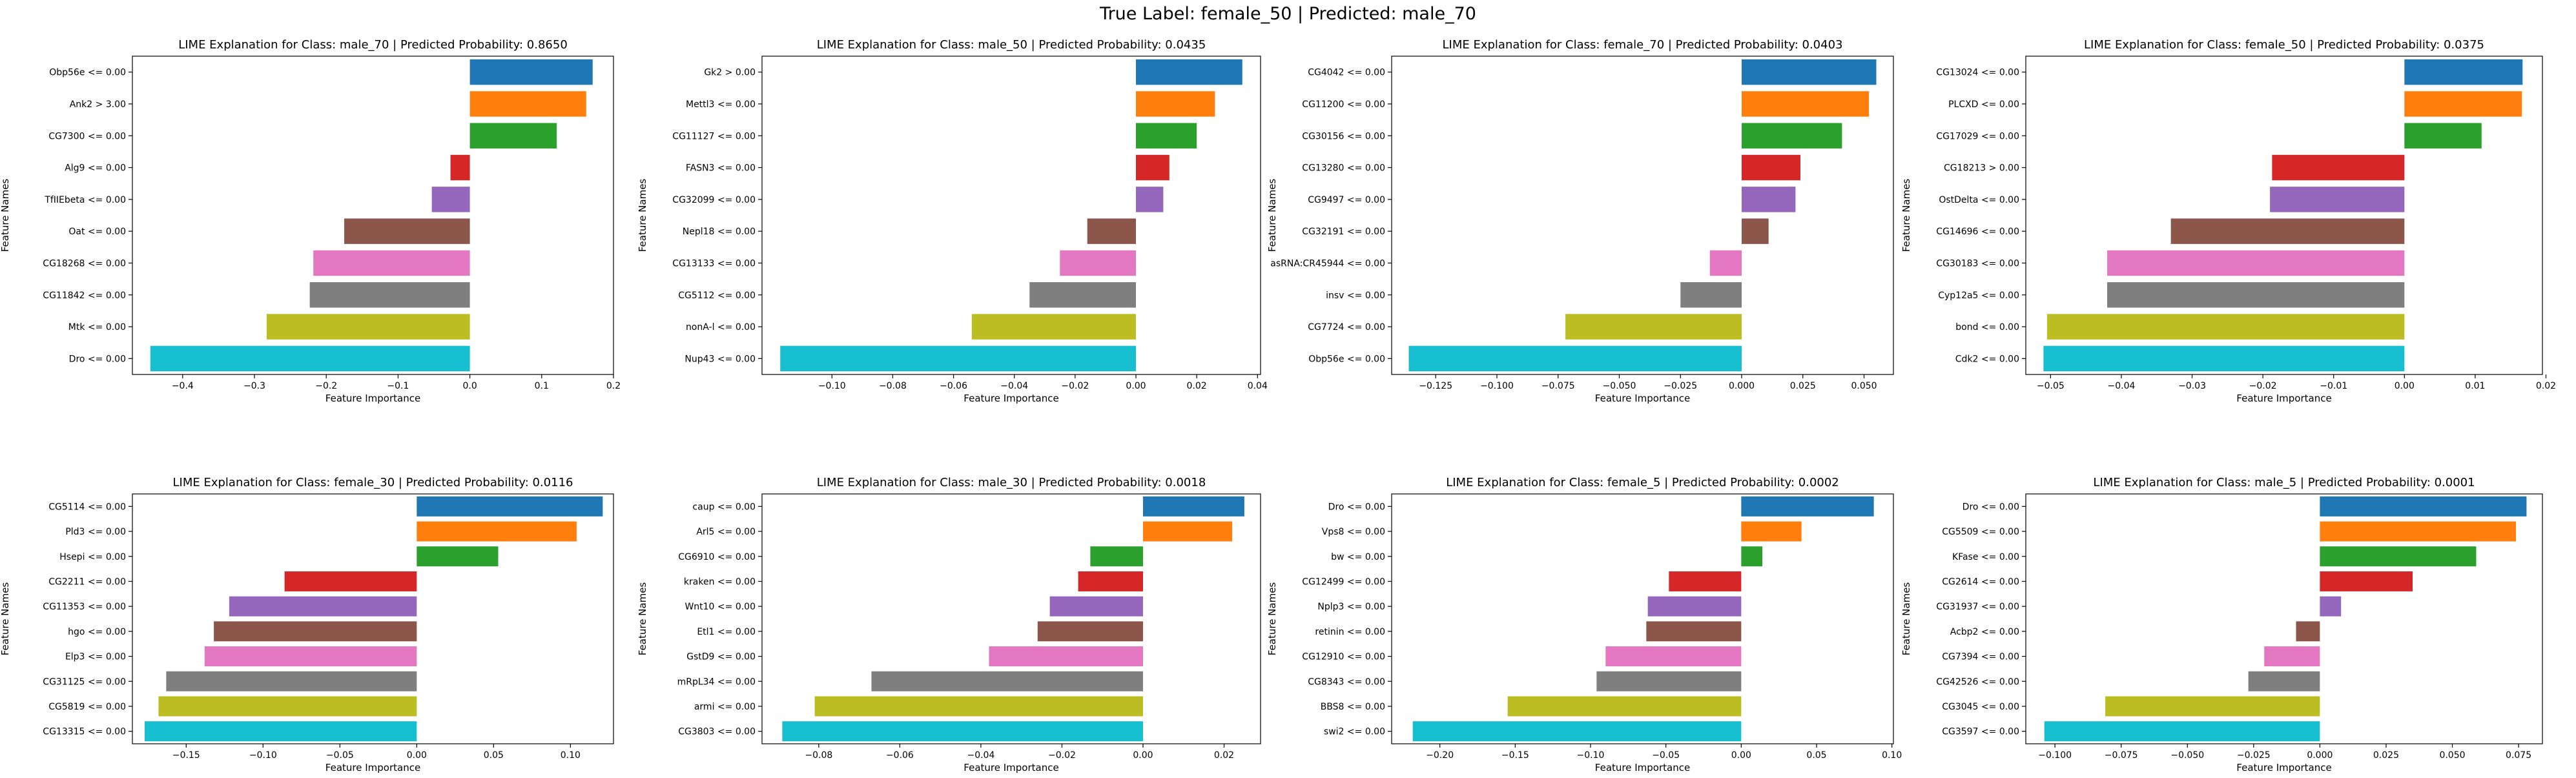  What do you see at coordinates (1346, 682) in the screenshot?
I see `y-tick-label: CG8343 <= 0.00` at bounding box center [1346, 682].